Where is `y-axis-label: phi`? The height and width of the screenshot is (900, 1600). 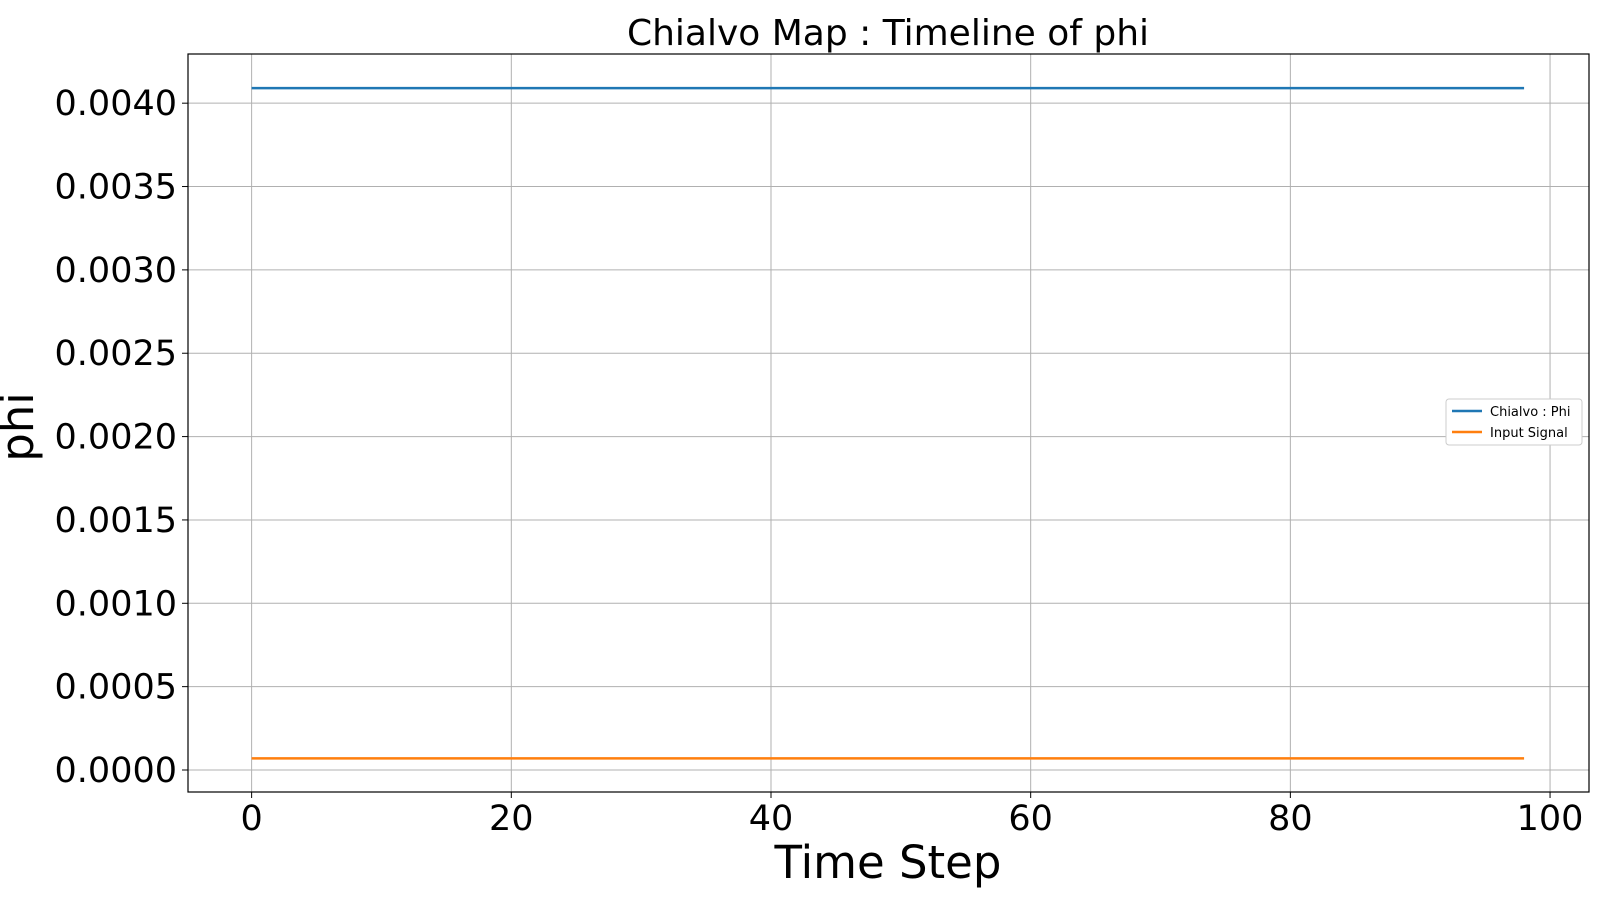
y-axis-label: phi is located at coordinates (22, 427).